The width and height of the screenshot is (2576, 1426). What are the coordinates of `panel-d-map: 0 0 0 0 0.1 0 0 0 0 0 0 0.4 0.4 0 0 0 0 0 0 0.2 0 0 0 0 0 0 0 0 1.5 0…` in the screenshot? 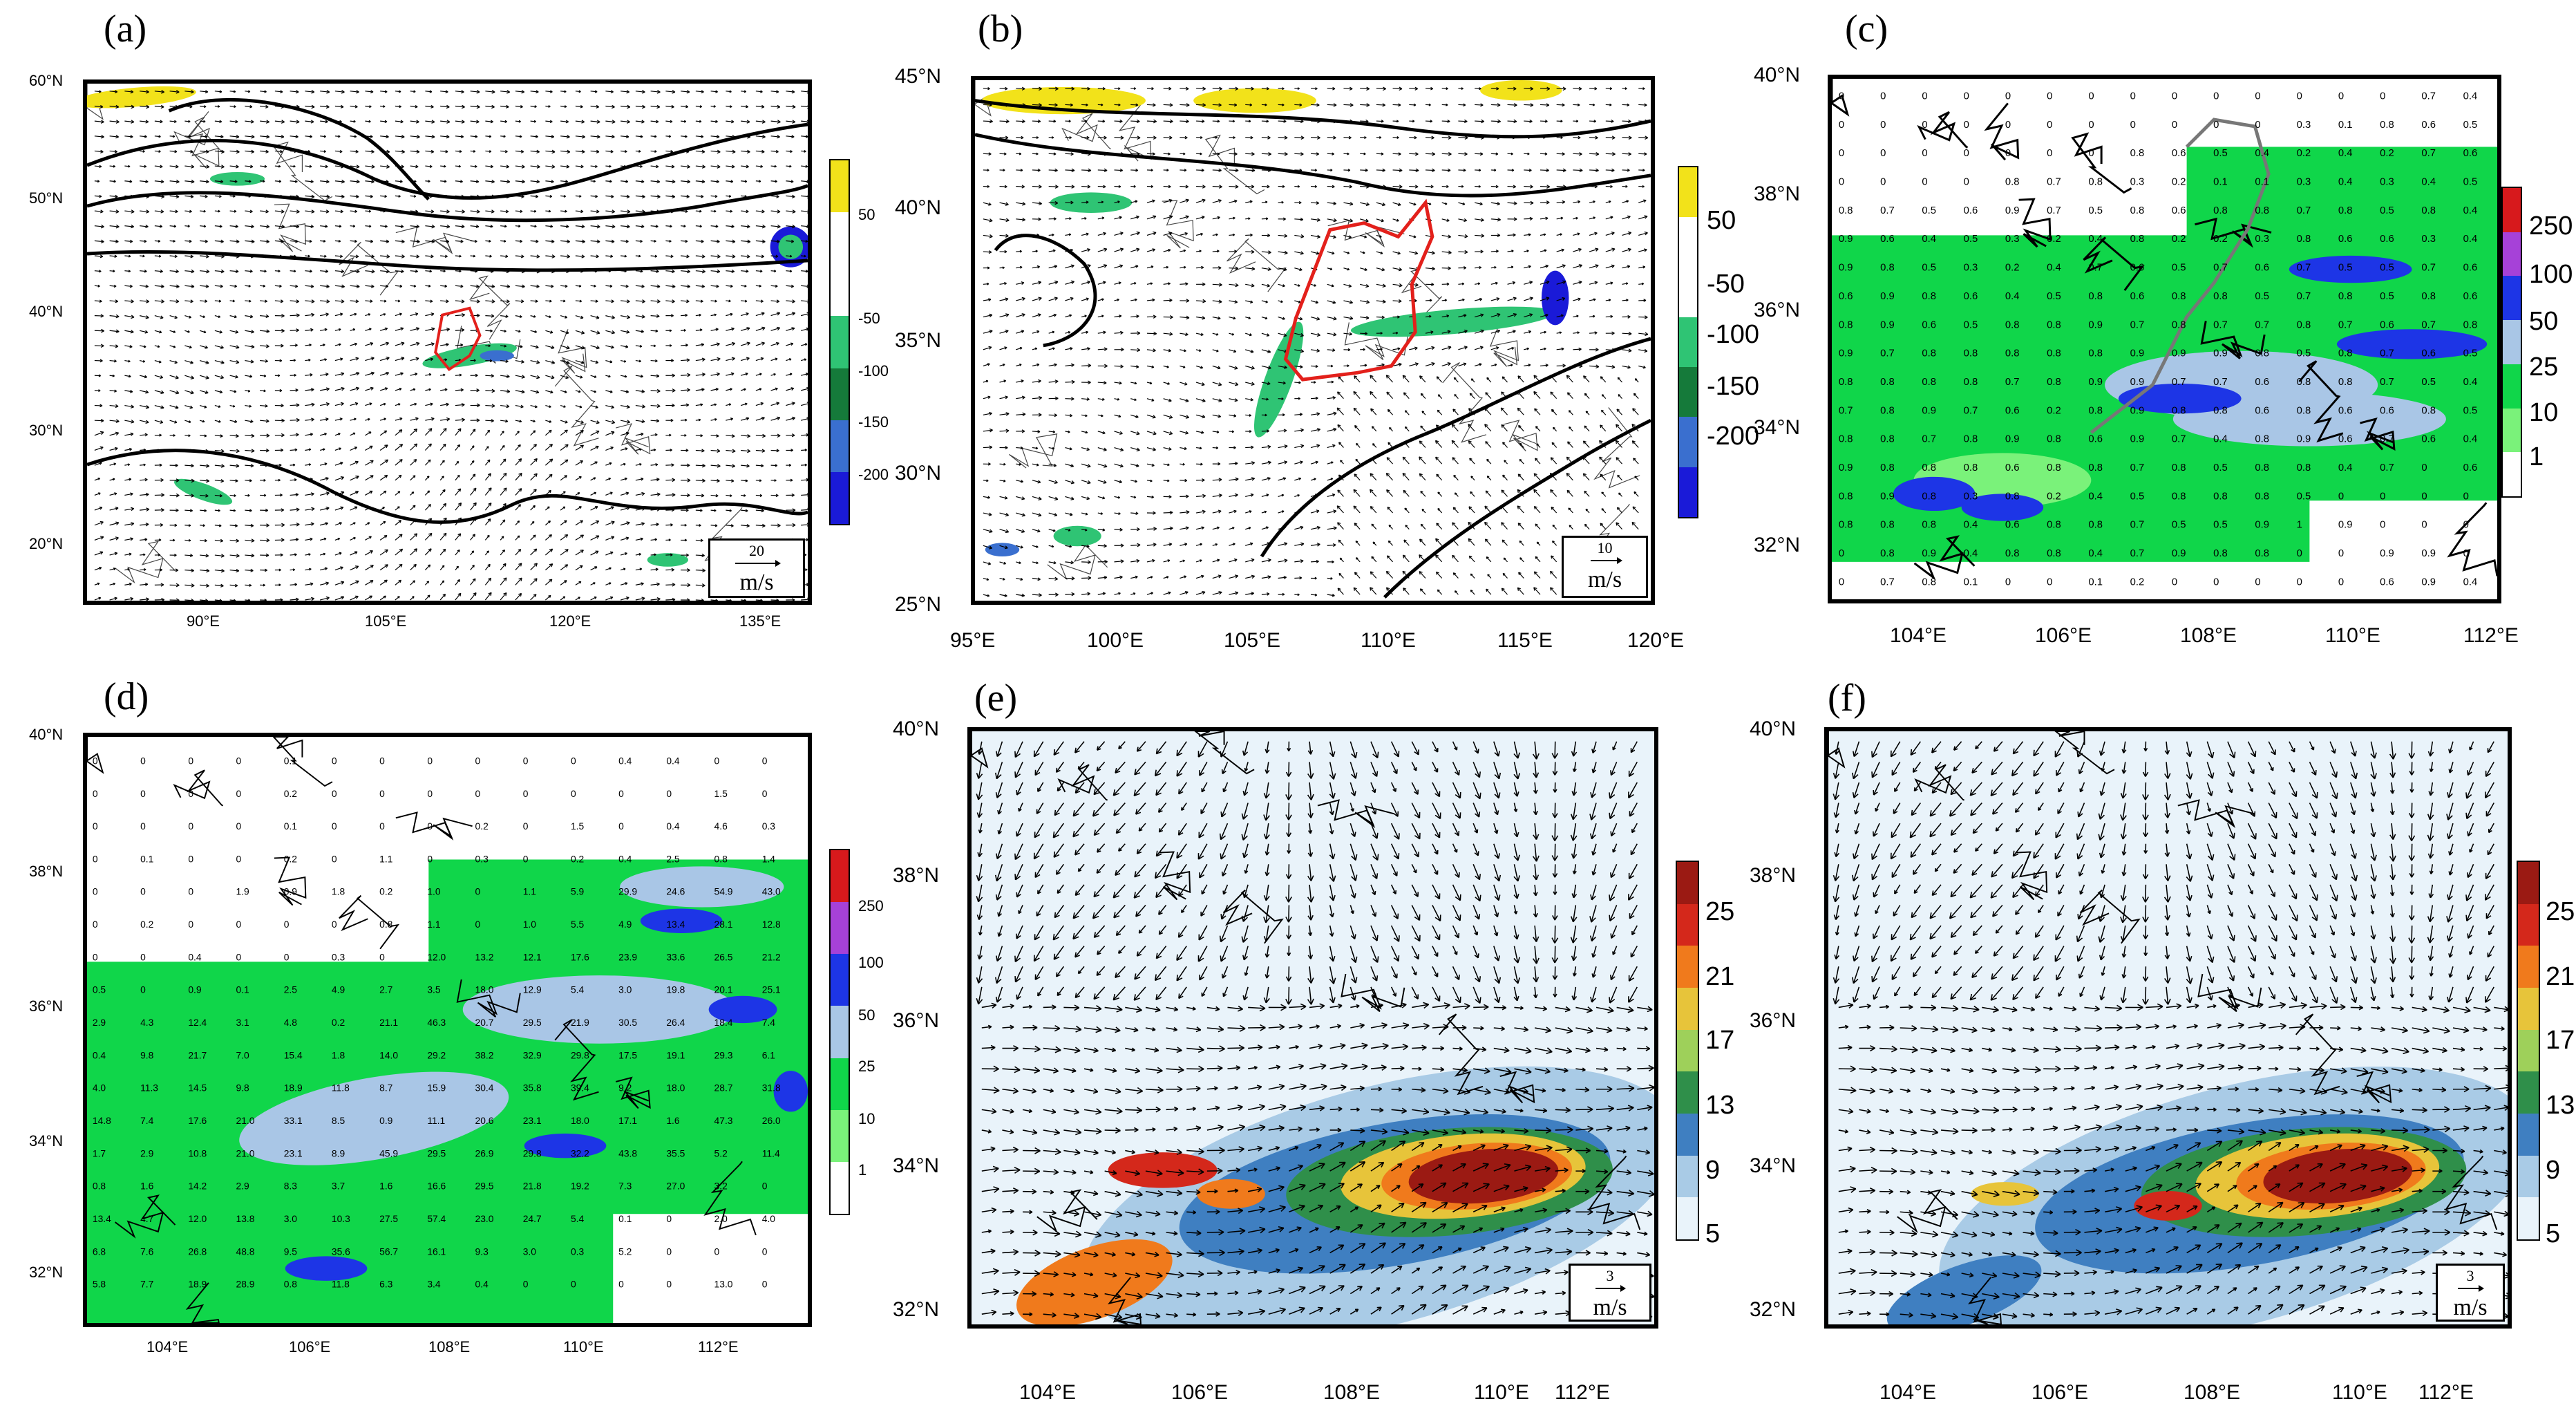 It's located at (447, 1030).